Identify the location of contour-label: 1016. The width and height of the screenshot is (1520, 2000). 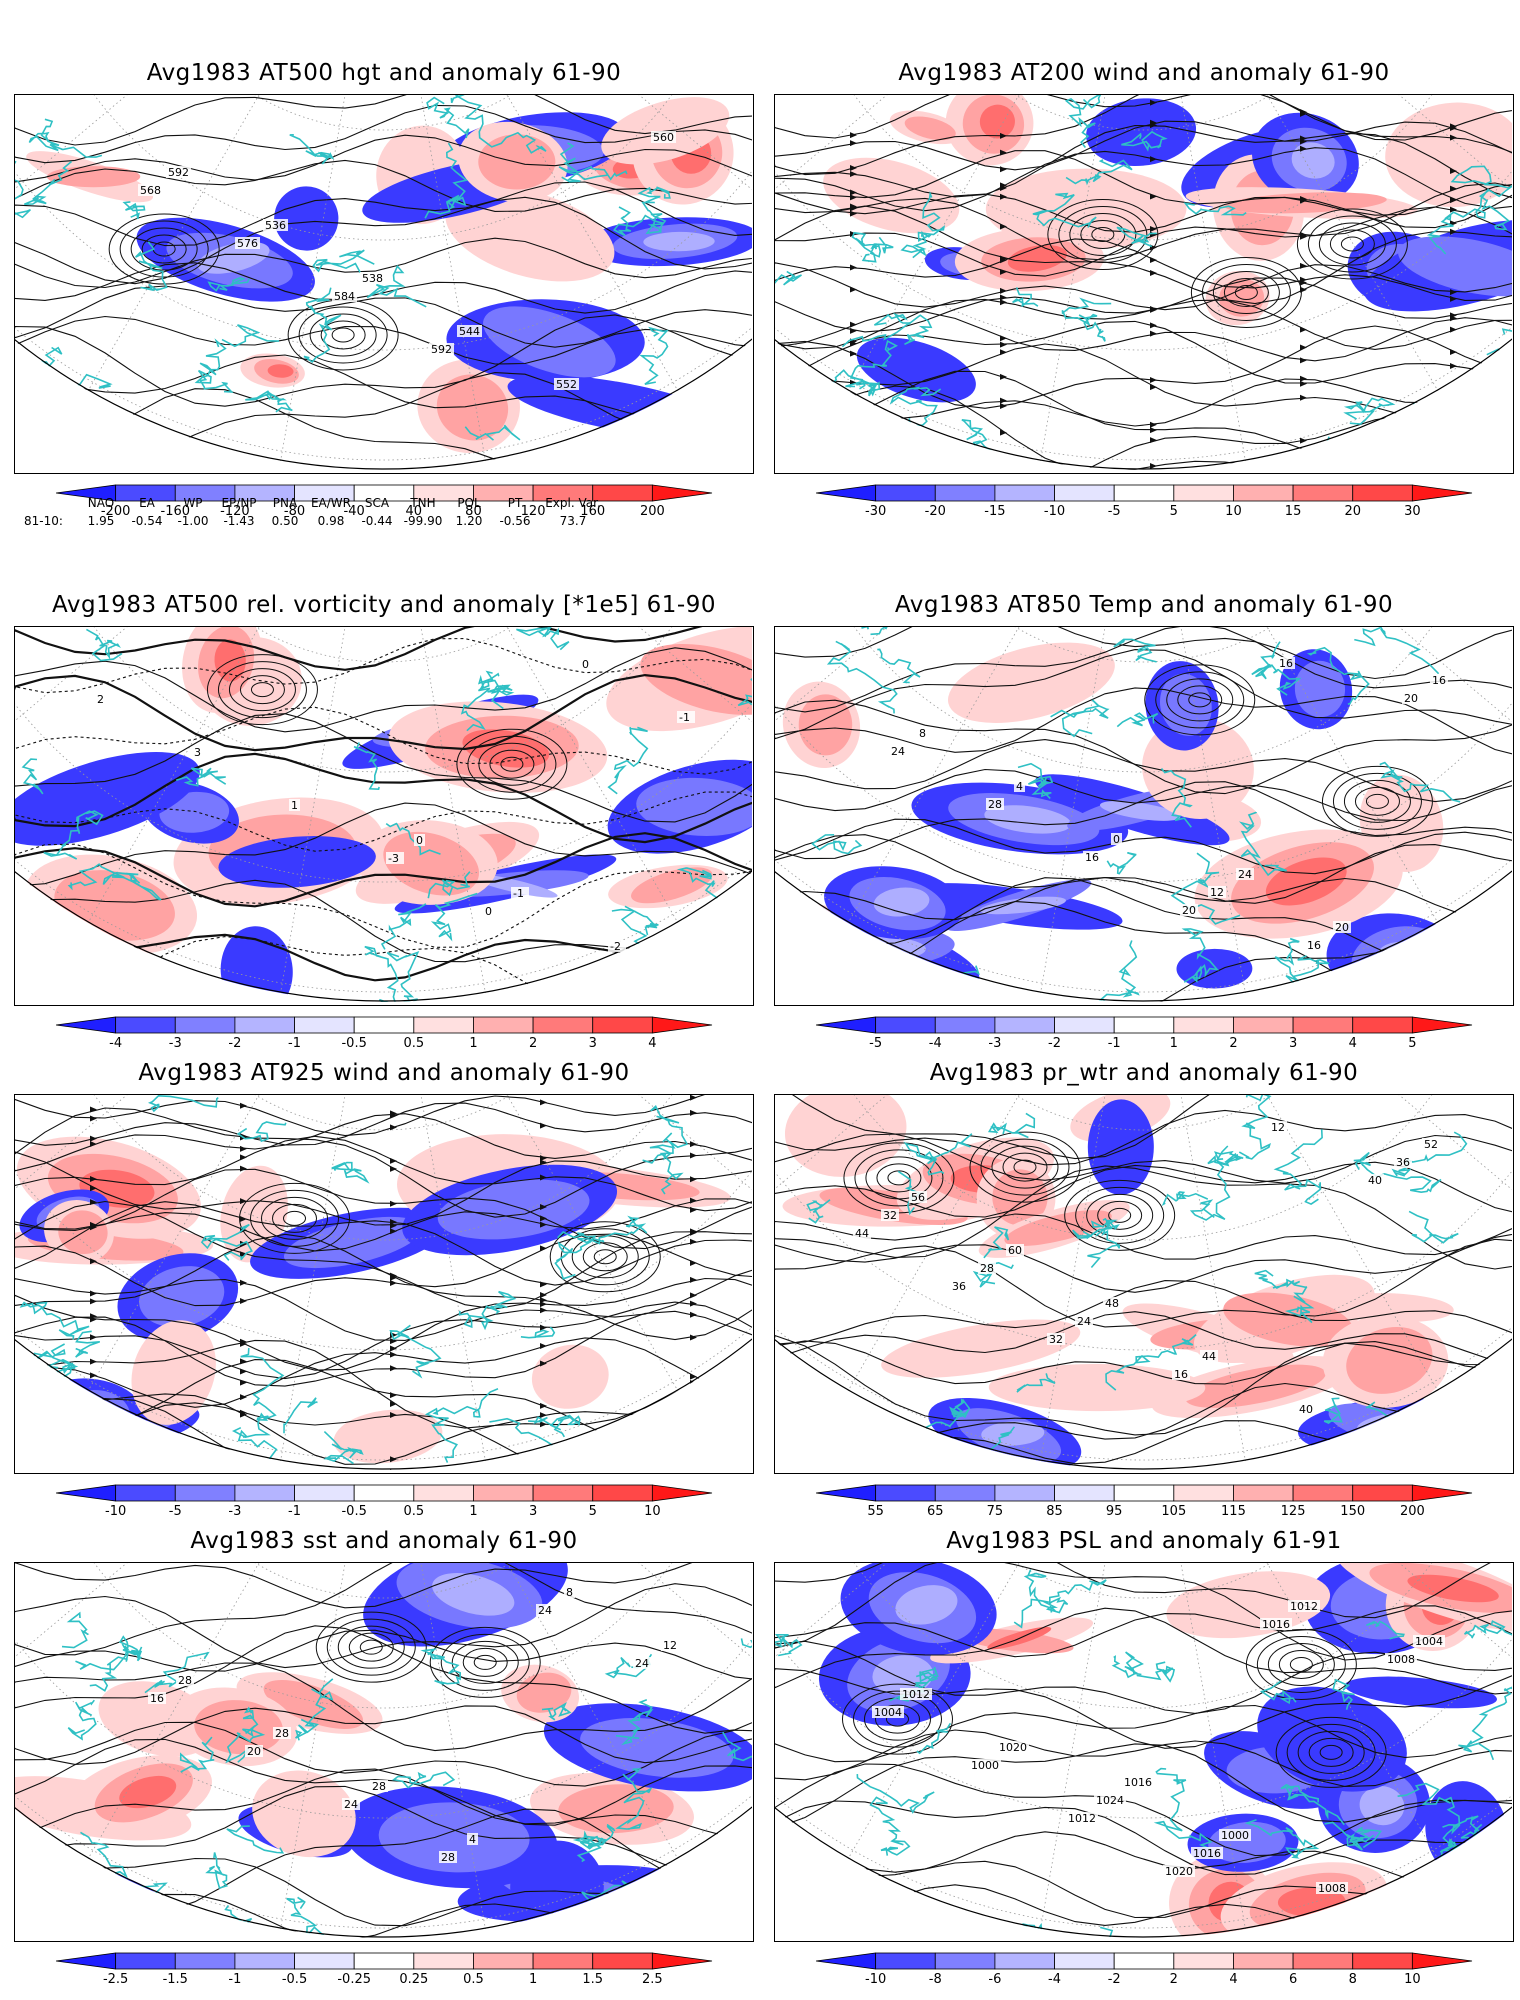
(1276, 1624).